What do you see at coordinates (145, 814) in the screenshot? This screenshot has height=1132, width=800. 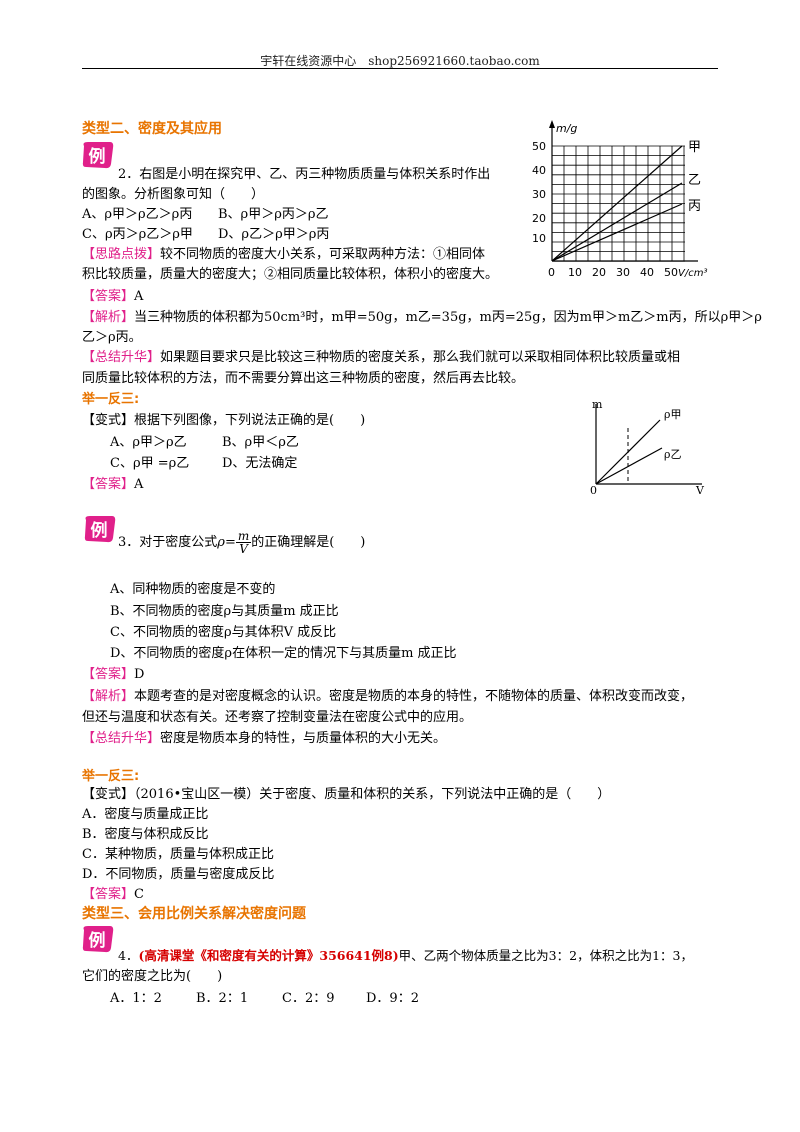 I see `ex2-option-a: A．密度与质量成正比` at bounding box center [145, 814].